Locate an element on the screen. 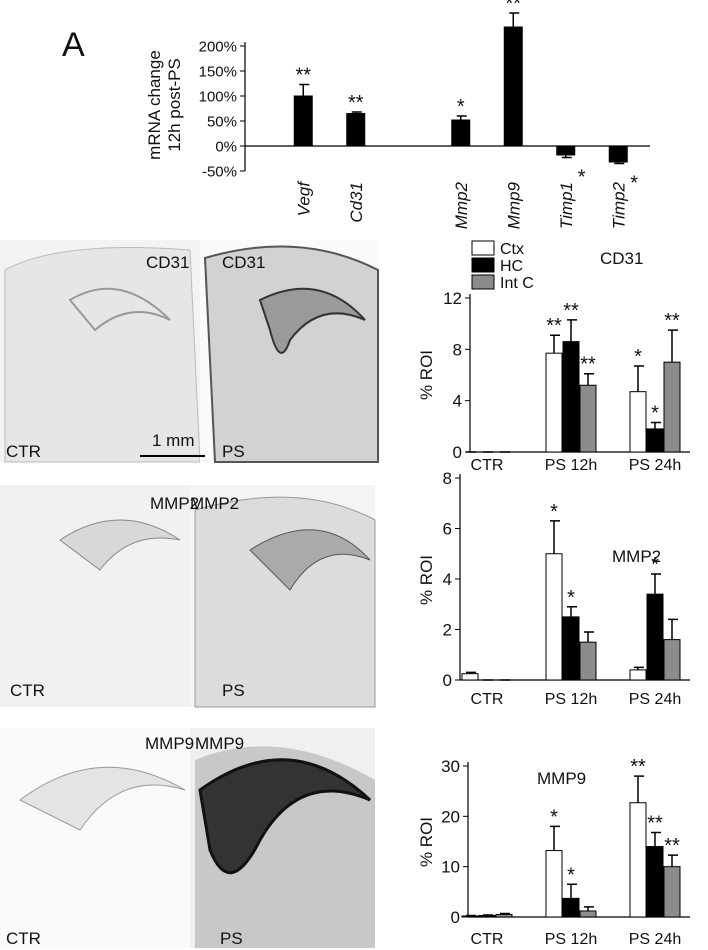 Image resolution: width=708 pixels, height=950 pixels. y-tick-label: 0 is located at coordinates (447, 680).